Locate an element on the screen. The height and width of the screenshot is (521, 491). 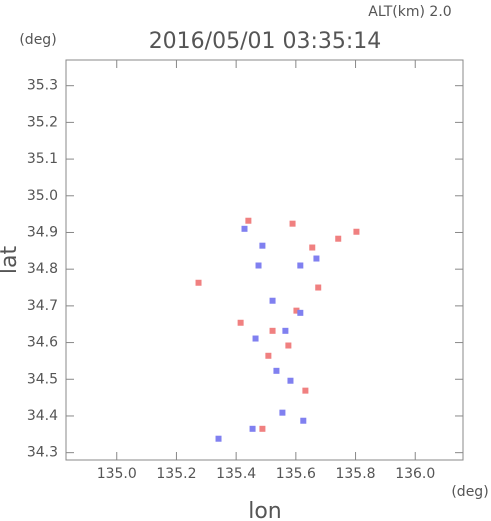
y-tick-label: 34.9 is located at coordinates (42, 232).